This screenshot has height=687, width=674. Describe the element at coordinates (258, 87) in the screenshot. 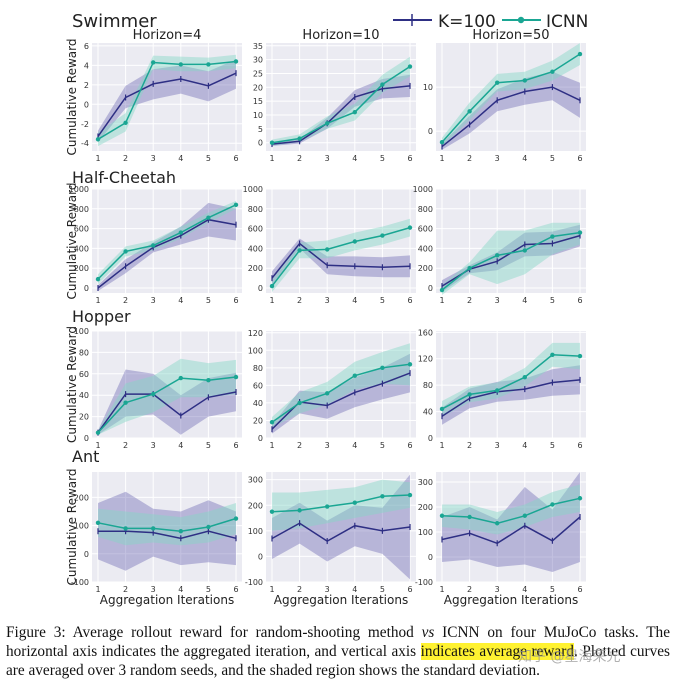

I see `y-tick-label: 20` at that location.